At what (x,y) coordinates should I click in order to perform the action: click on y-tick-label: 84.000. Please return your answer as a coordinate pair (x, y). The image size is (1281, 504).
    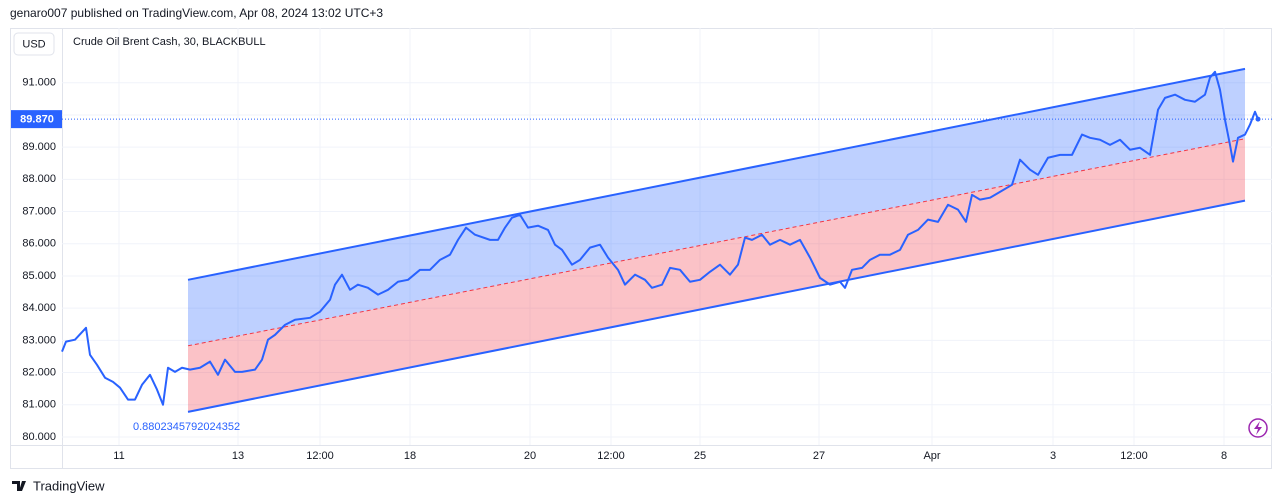
    Looking at the image, I should click on (39, 308).